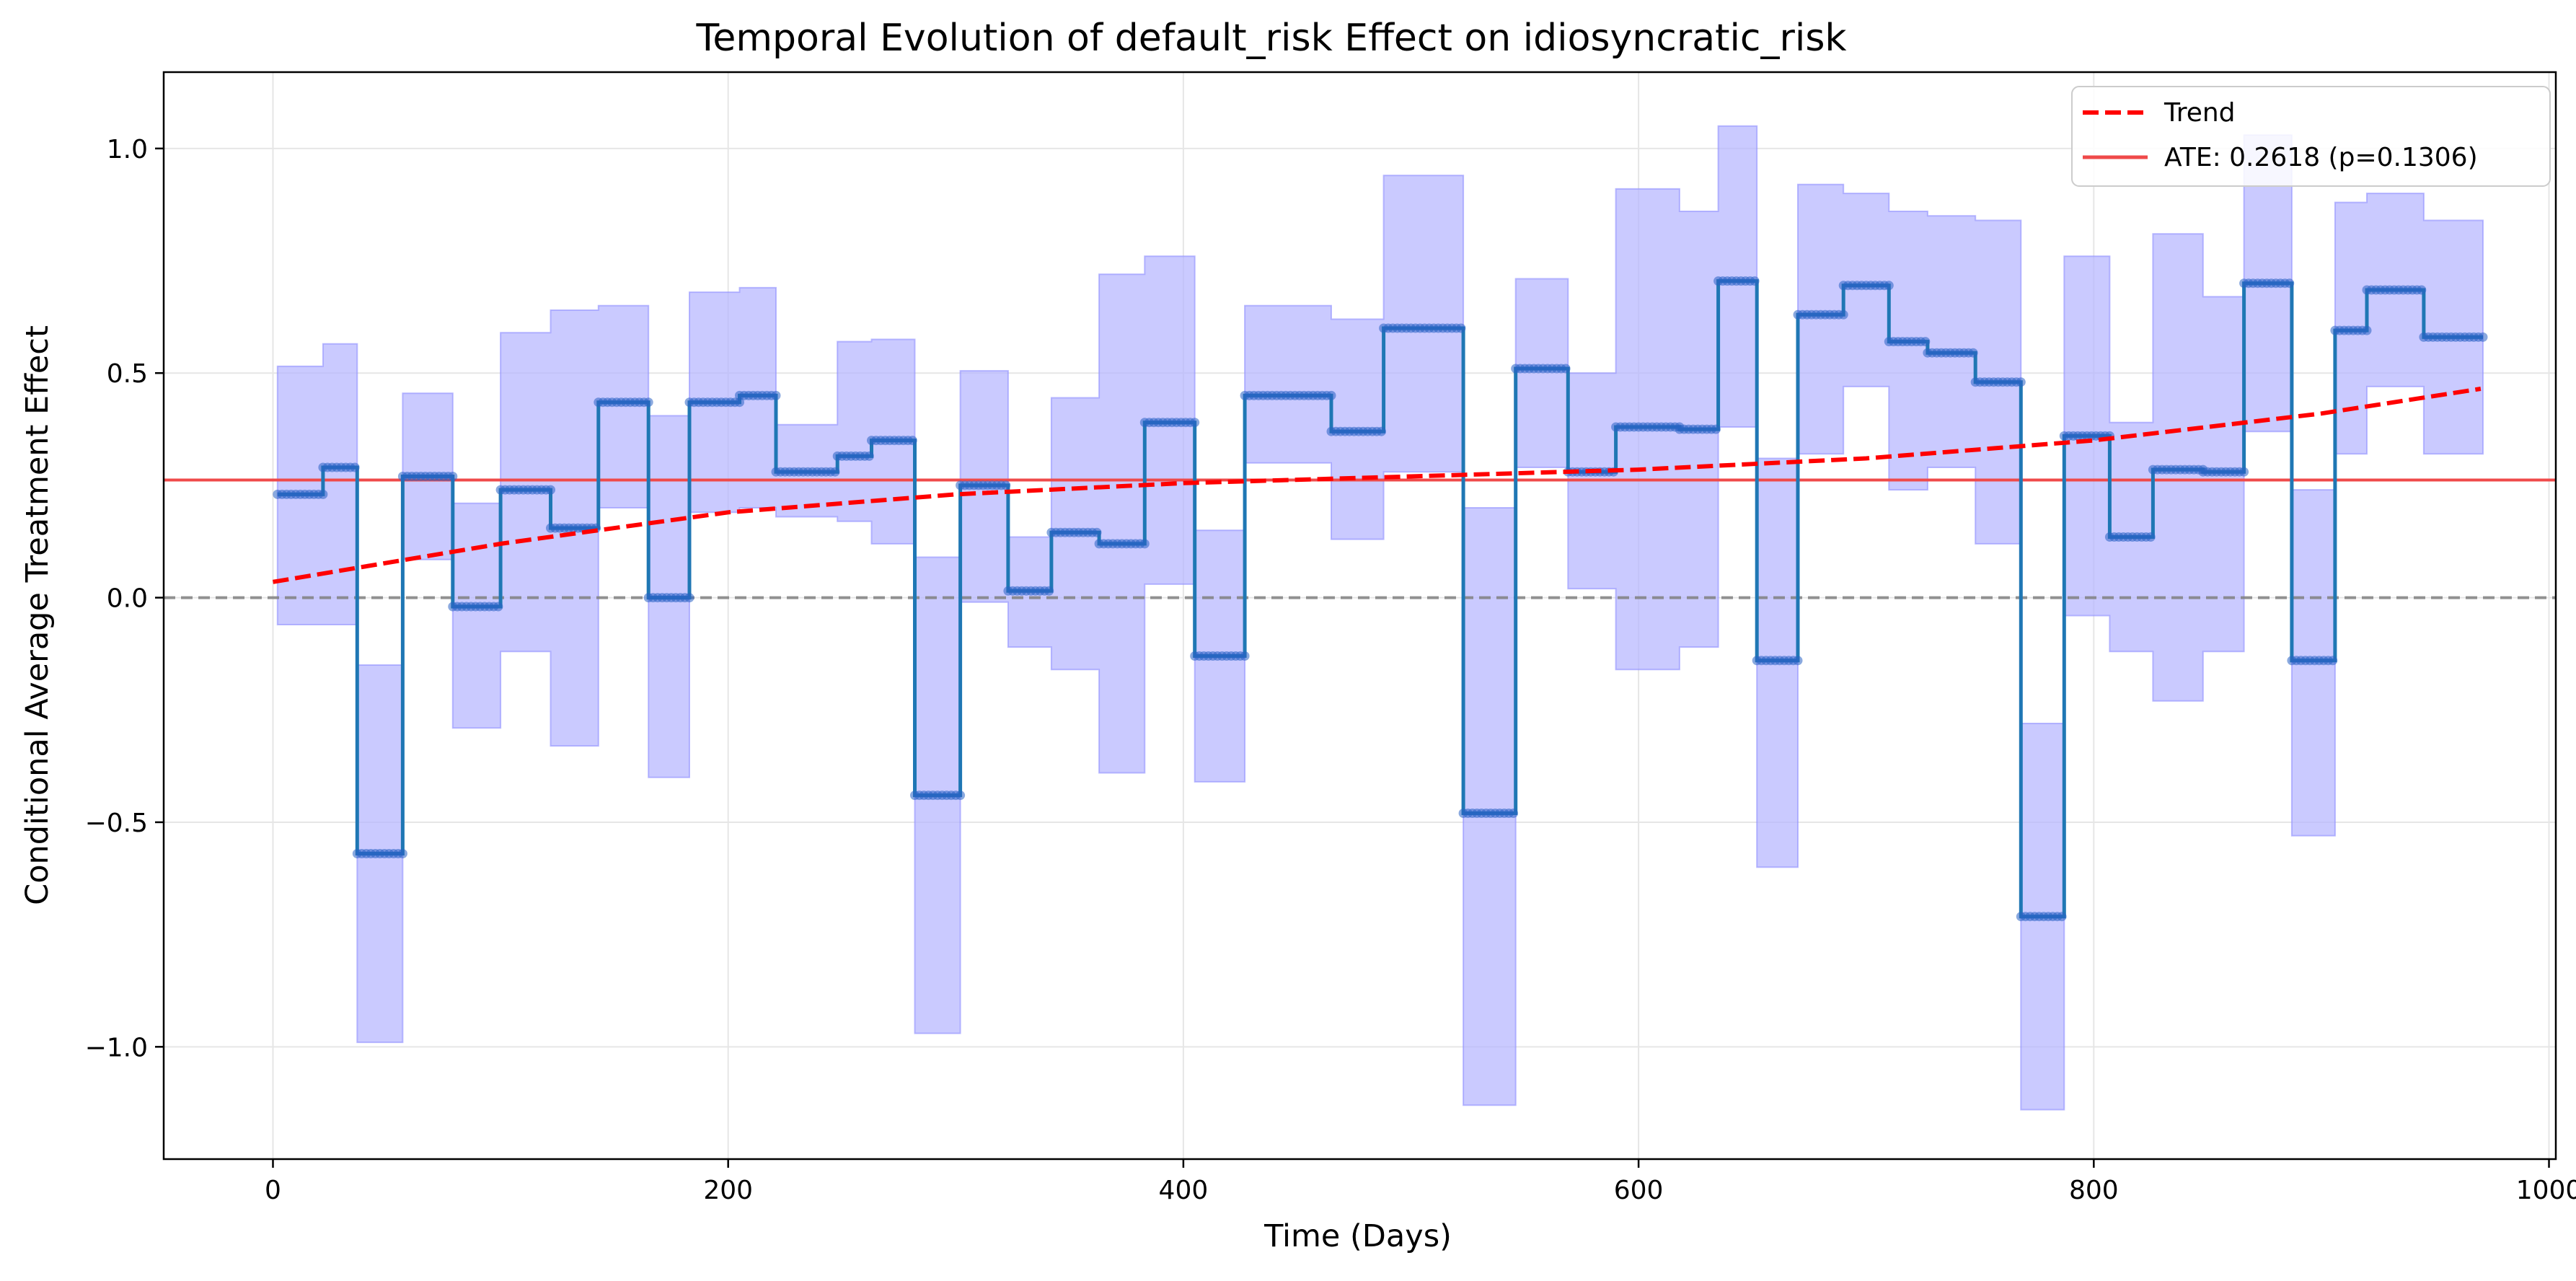 The width and height of the screenshot is (2576, 1281). What do you see at coordinates (1639, 1190) in the screenshot?
I see `x-tick-label: 600` at bounding box center [1639, 1190].